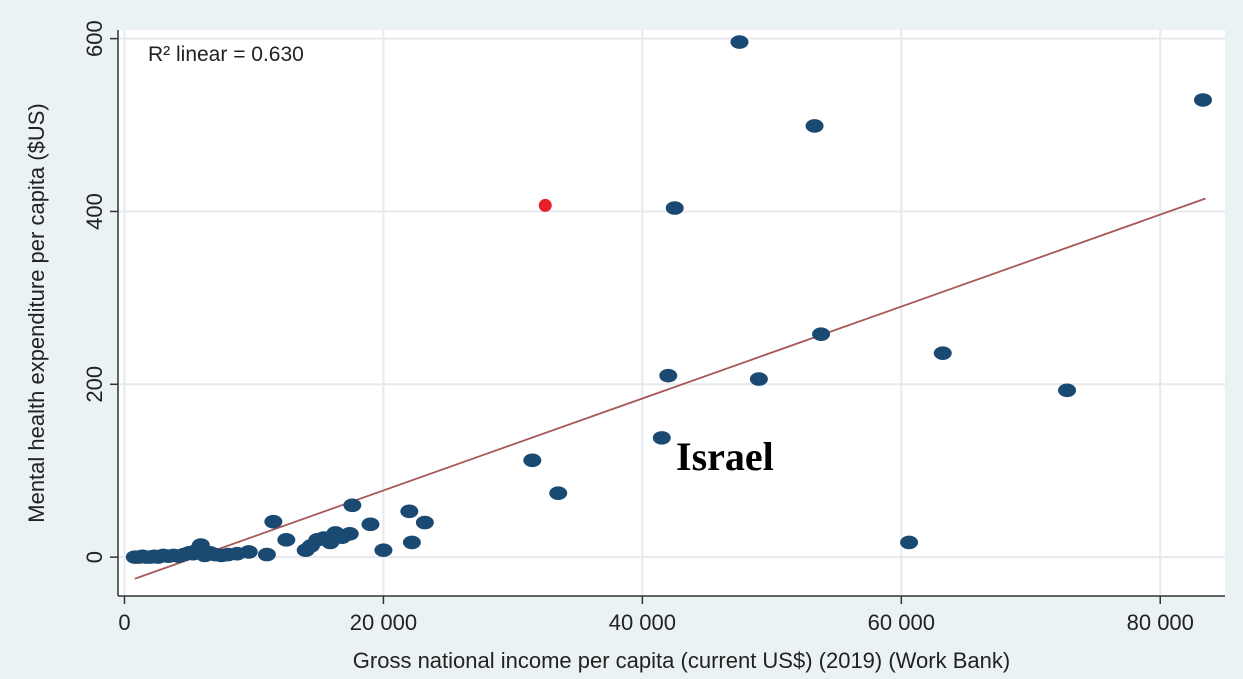 This screenshot has height=679, width=1243. Describe the element at coordinates (901, 622) in the screenshot. I see `x-tick-label: 60 000` at that location.